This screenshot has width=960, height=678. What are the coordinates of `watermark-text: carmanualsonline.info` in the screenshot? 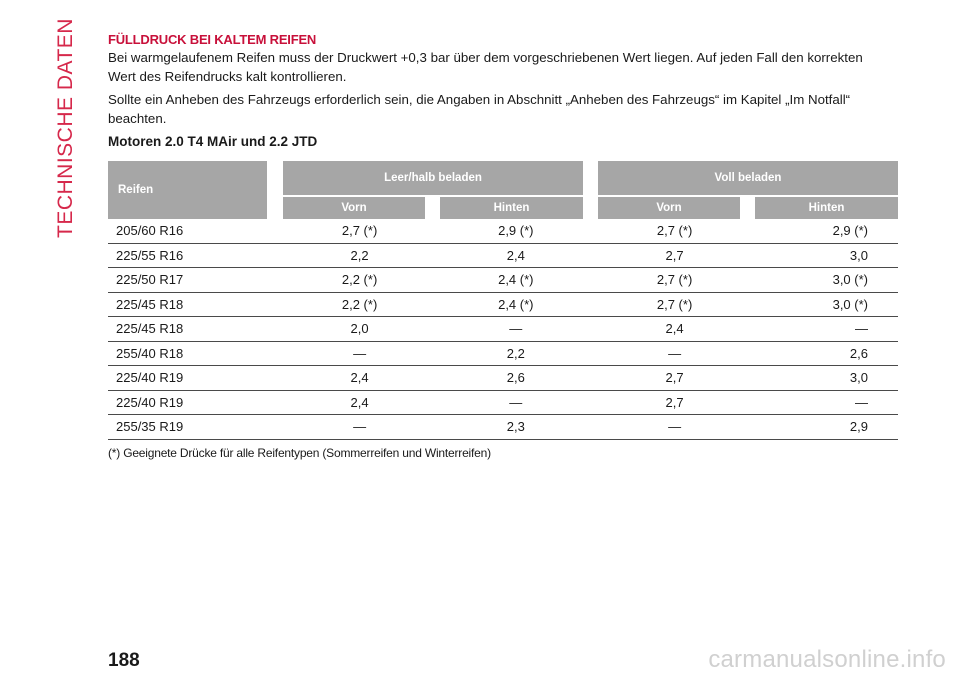 It's located at (827, 659).